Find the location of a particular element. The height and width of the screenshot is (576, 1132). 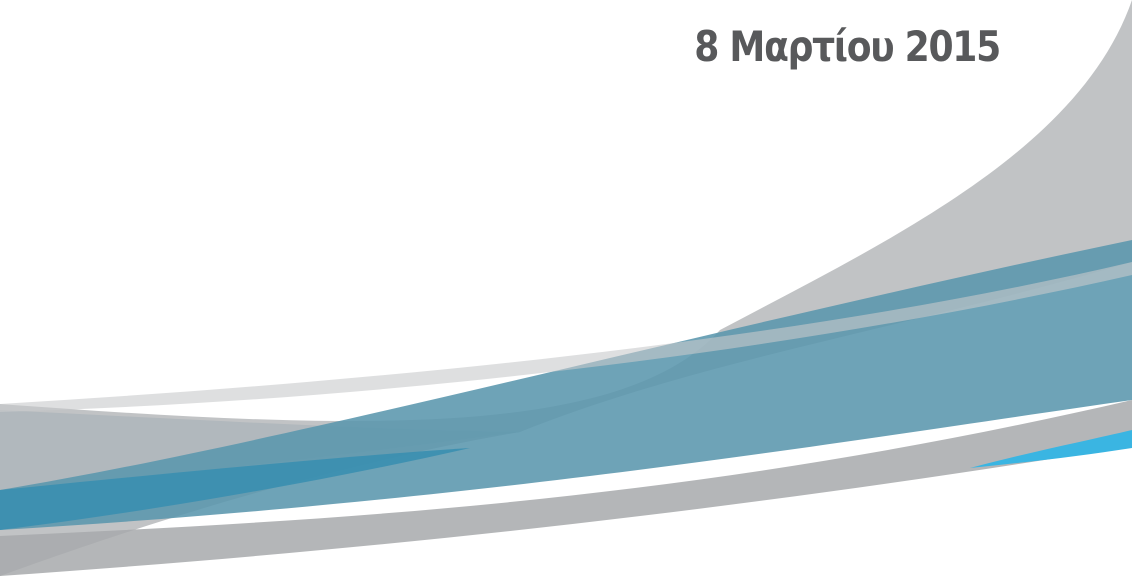

date-heading: 8 Μαρτίου 2015 is located at coordinates (847, 46).